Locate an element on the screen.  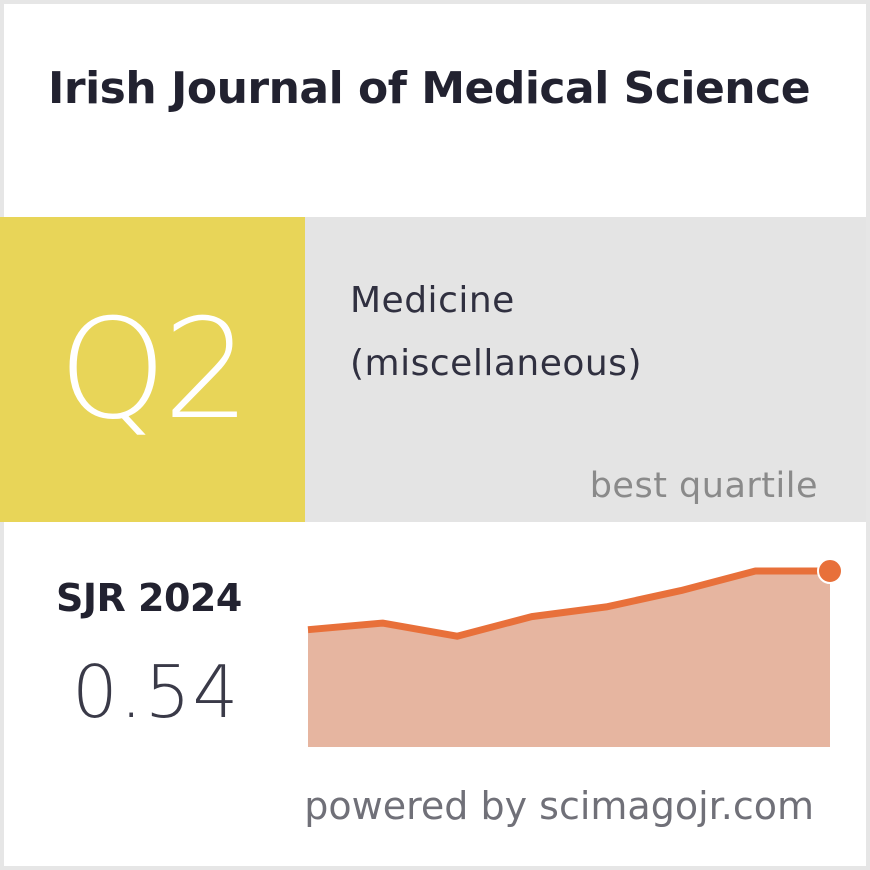
chart-last-point is located at coordinates (830, 571).